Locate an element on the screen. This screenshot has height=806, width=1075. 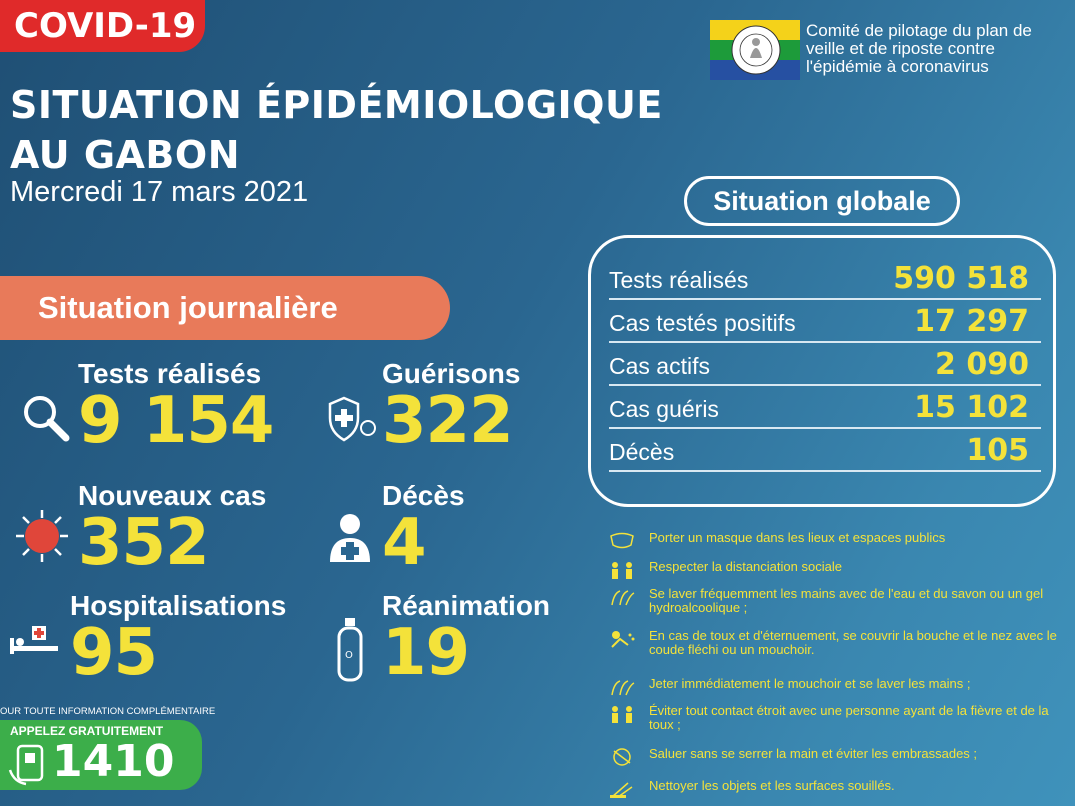
global-value: 2 090 is located at coordinates (982, 364).